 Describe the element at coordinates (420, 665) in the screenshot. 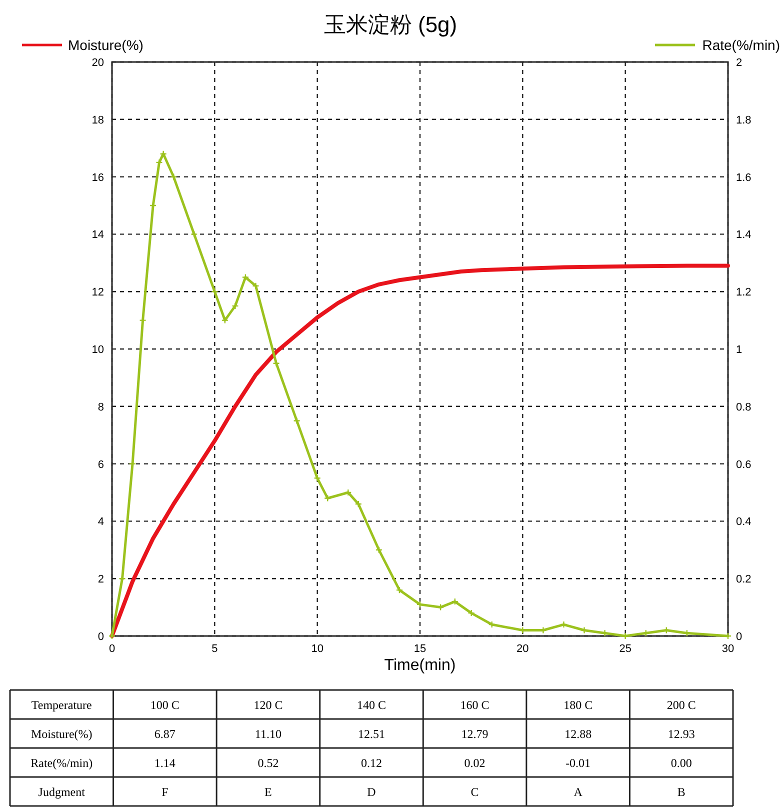

I see `x-axis-title: Time(min)` at that location.